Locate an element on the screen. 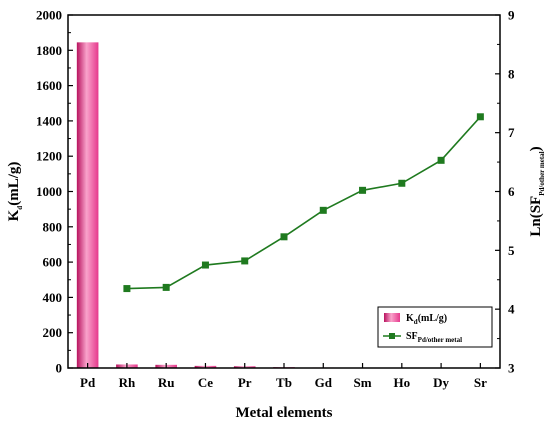 This screenshot has height=428, width=550. sf-point-Ho is located at coordinates (402, 183).